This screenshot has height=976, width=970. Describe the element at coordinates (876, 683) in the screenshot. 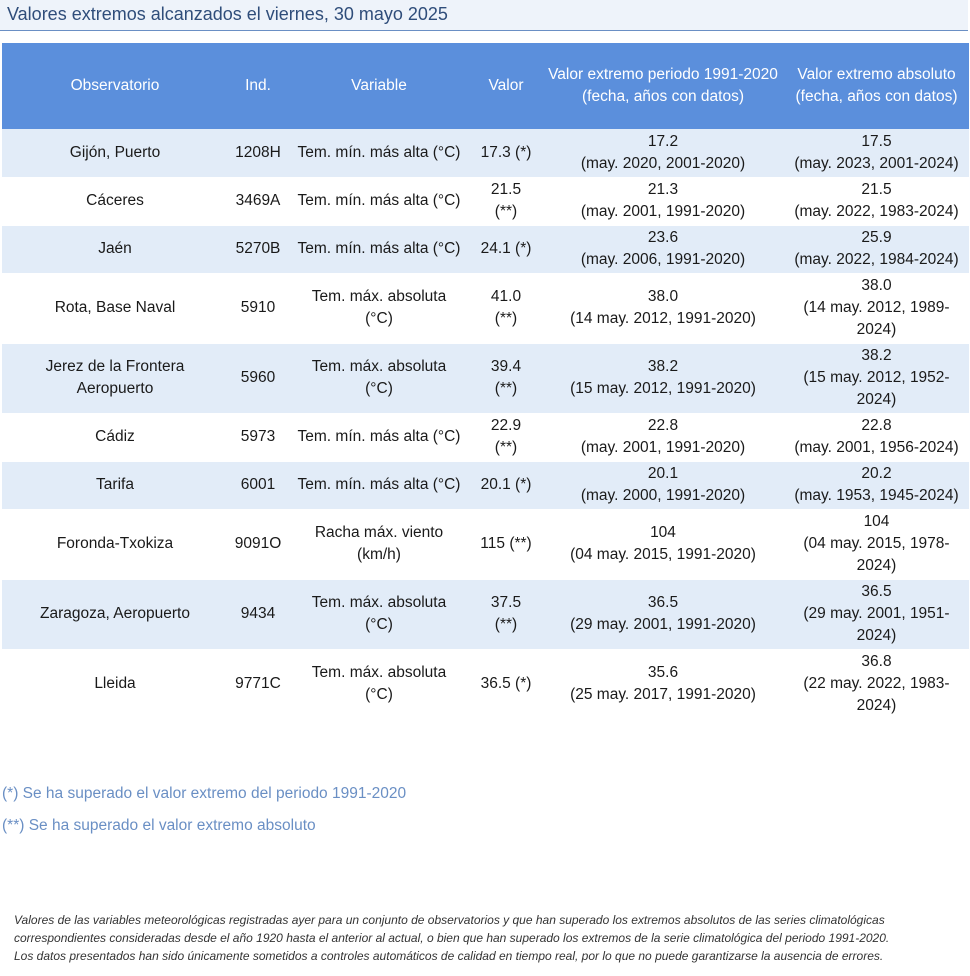

I see `cell-absoluto: 36.8 (22 may. 2022, 1983- 2024)` at that location.